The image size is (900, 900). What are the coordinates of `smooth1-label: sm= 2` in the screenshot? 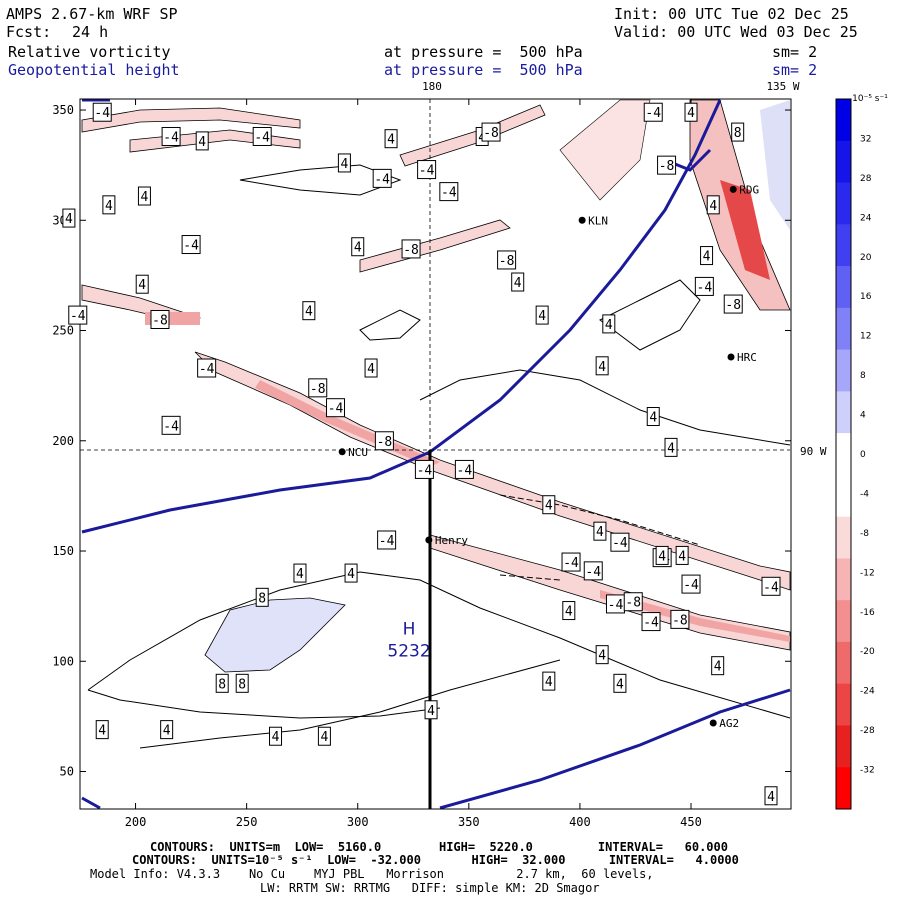 It's located at (795, 52).